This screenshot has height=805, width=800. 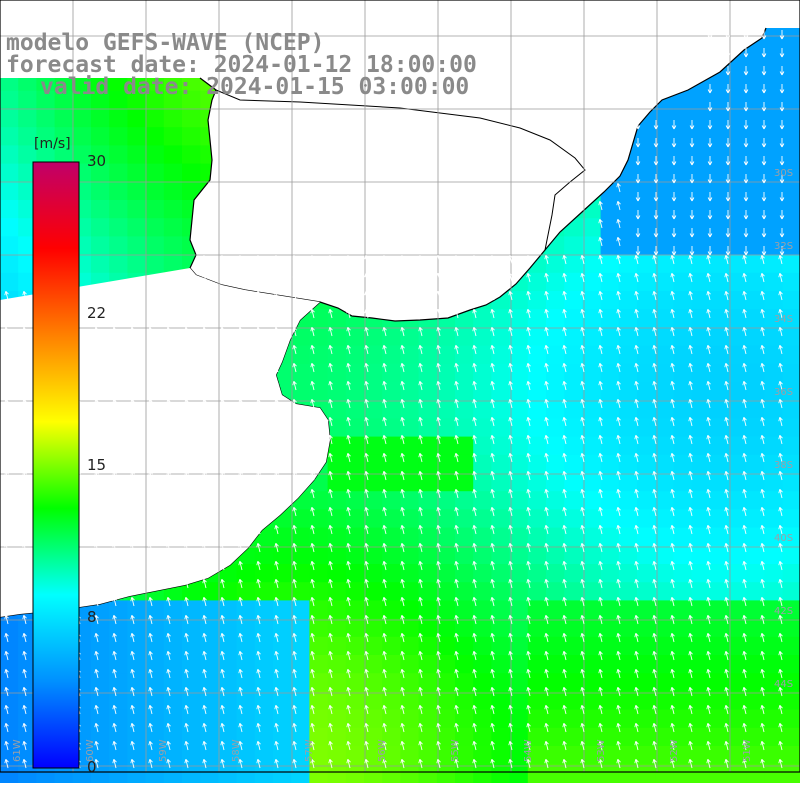 I want to click on lat-label: 32S, so click(x=783, y=246).